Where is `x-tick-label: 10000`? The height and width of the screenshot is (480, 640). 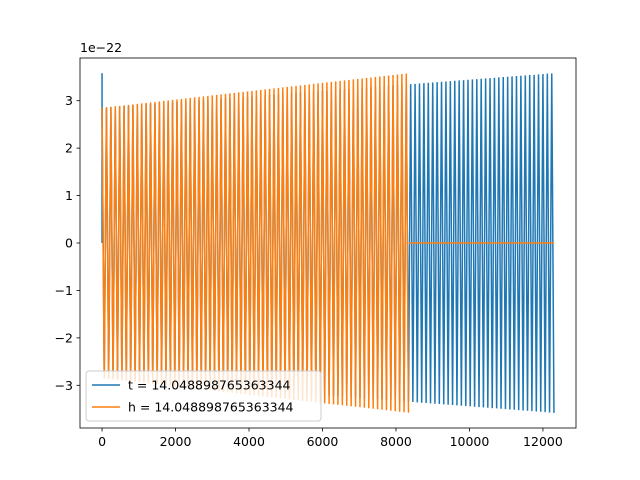
x-tick-label: 10000 is located at coordinates (470, 441).